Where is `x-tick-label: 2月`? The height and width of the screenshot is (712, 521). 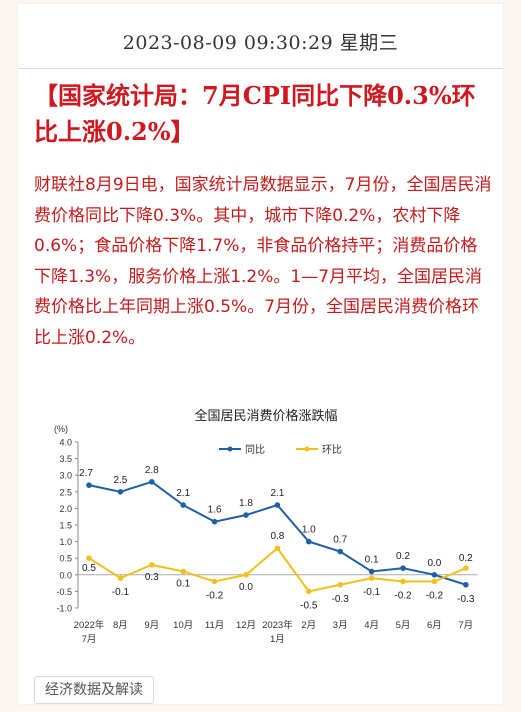
x-tick-label: 2月 is located at coordinates (308, 625).